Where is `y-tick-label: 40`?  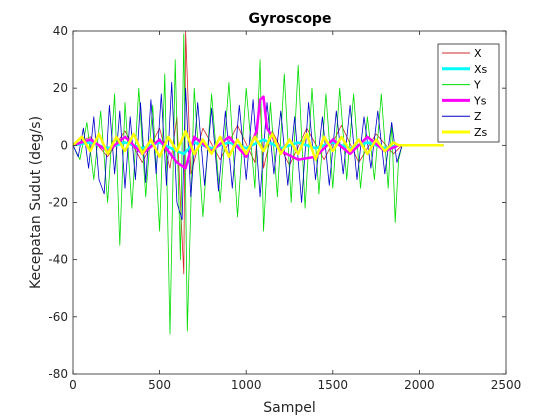 y-tick-label: 40 is located at coordinates (60, 31).